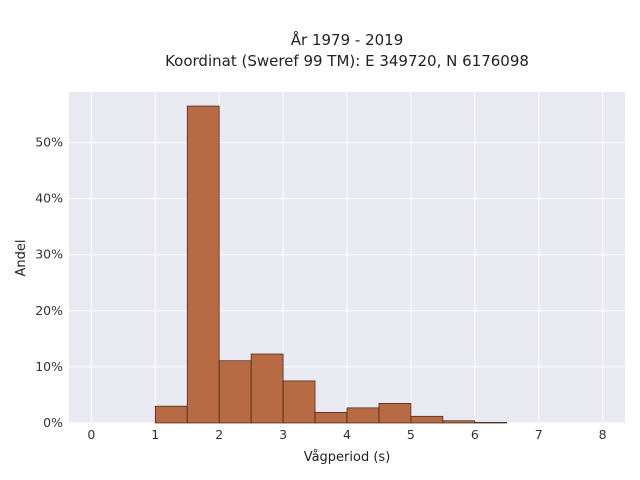 This screenshot has width=640, height=480. What do you see at coordinates (155, 434) in the screenshot?
I see `x-tick-label: 1` at bounding box center [155, 434].